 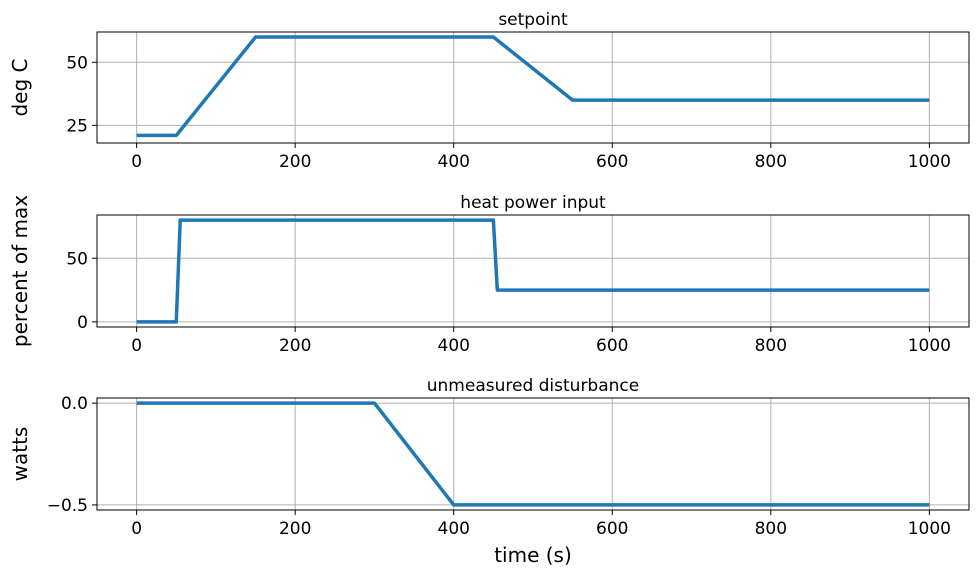 I want to click on subplot-title: heat power input, so click(x=533, y=203).